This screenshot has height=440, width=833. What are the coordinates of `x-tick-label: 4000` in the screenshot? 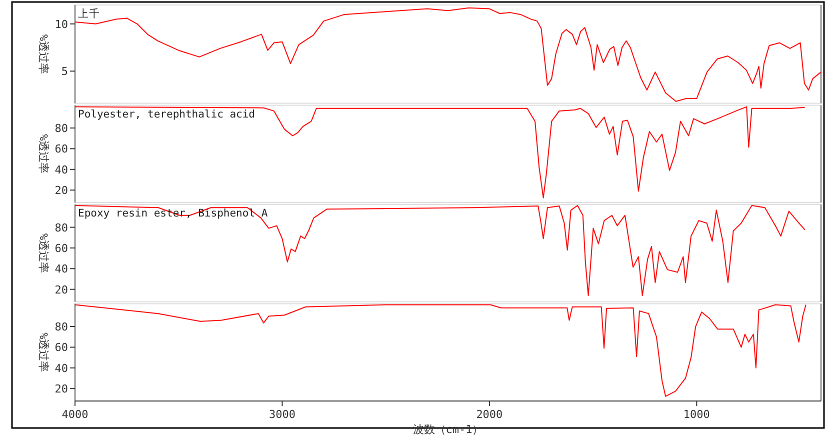 It's located at (75, 414).